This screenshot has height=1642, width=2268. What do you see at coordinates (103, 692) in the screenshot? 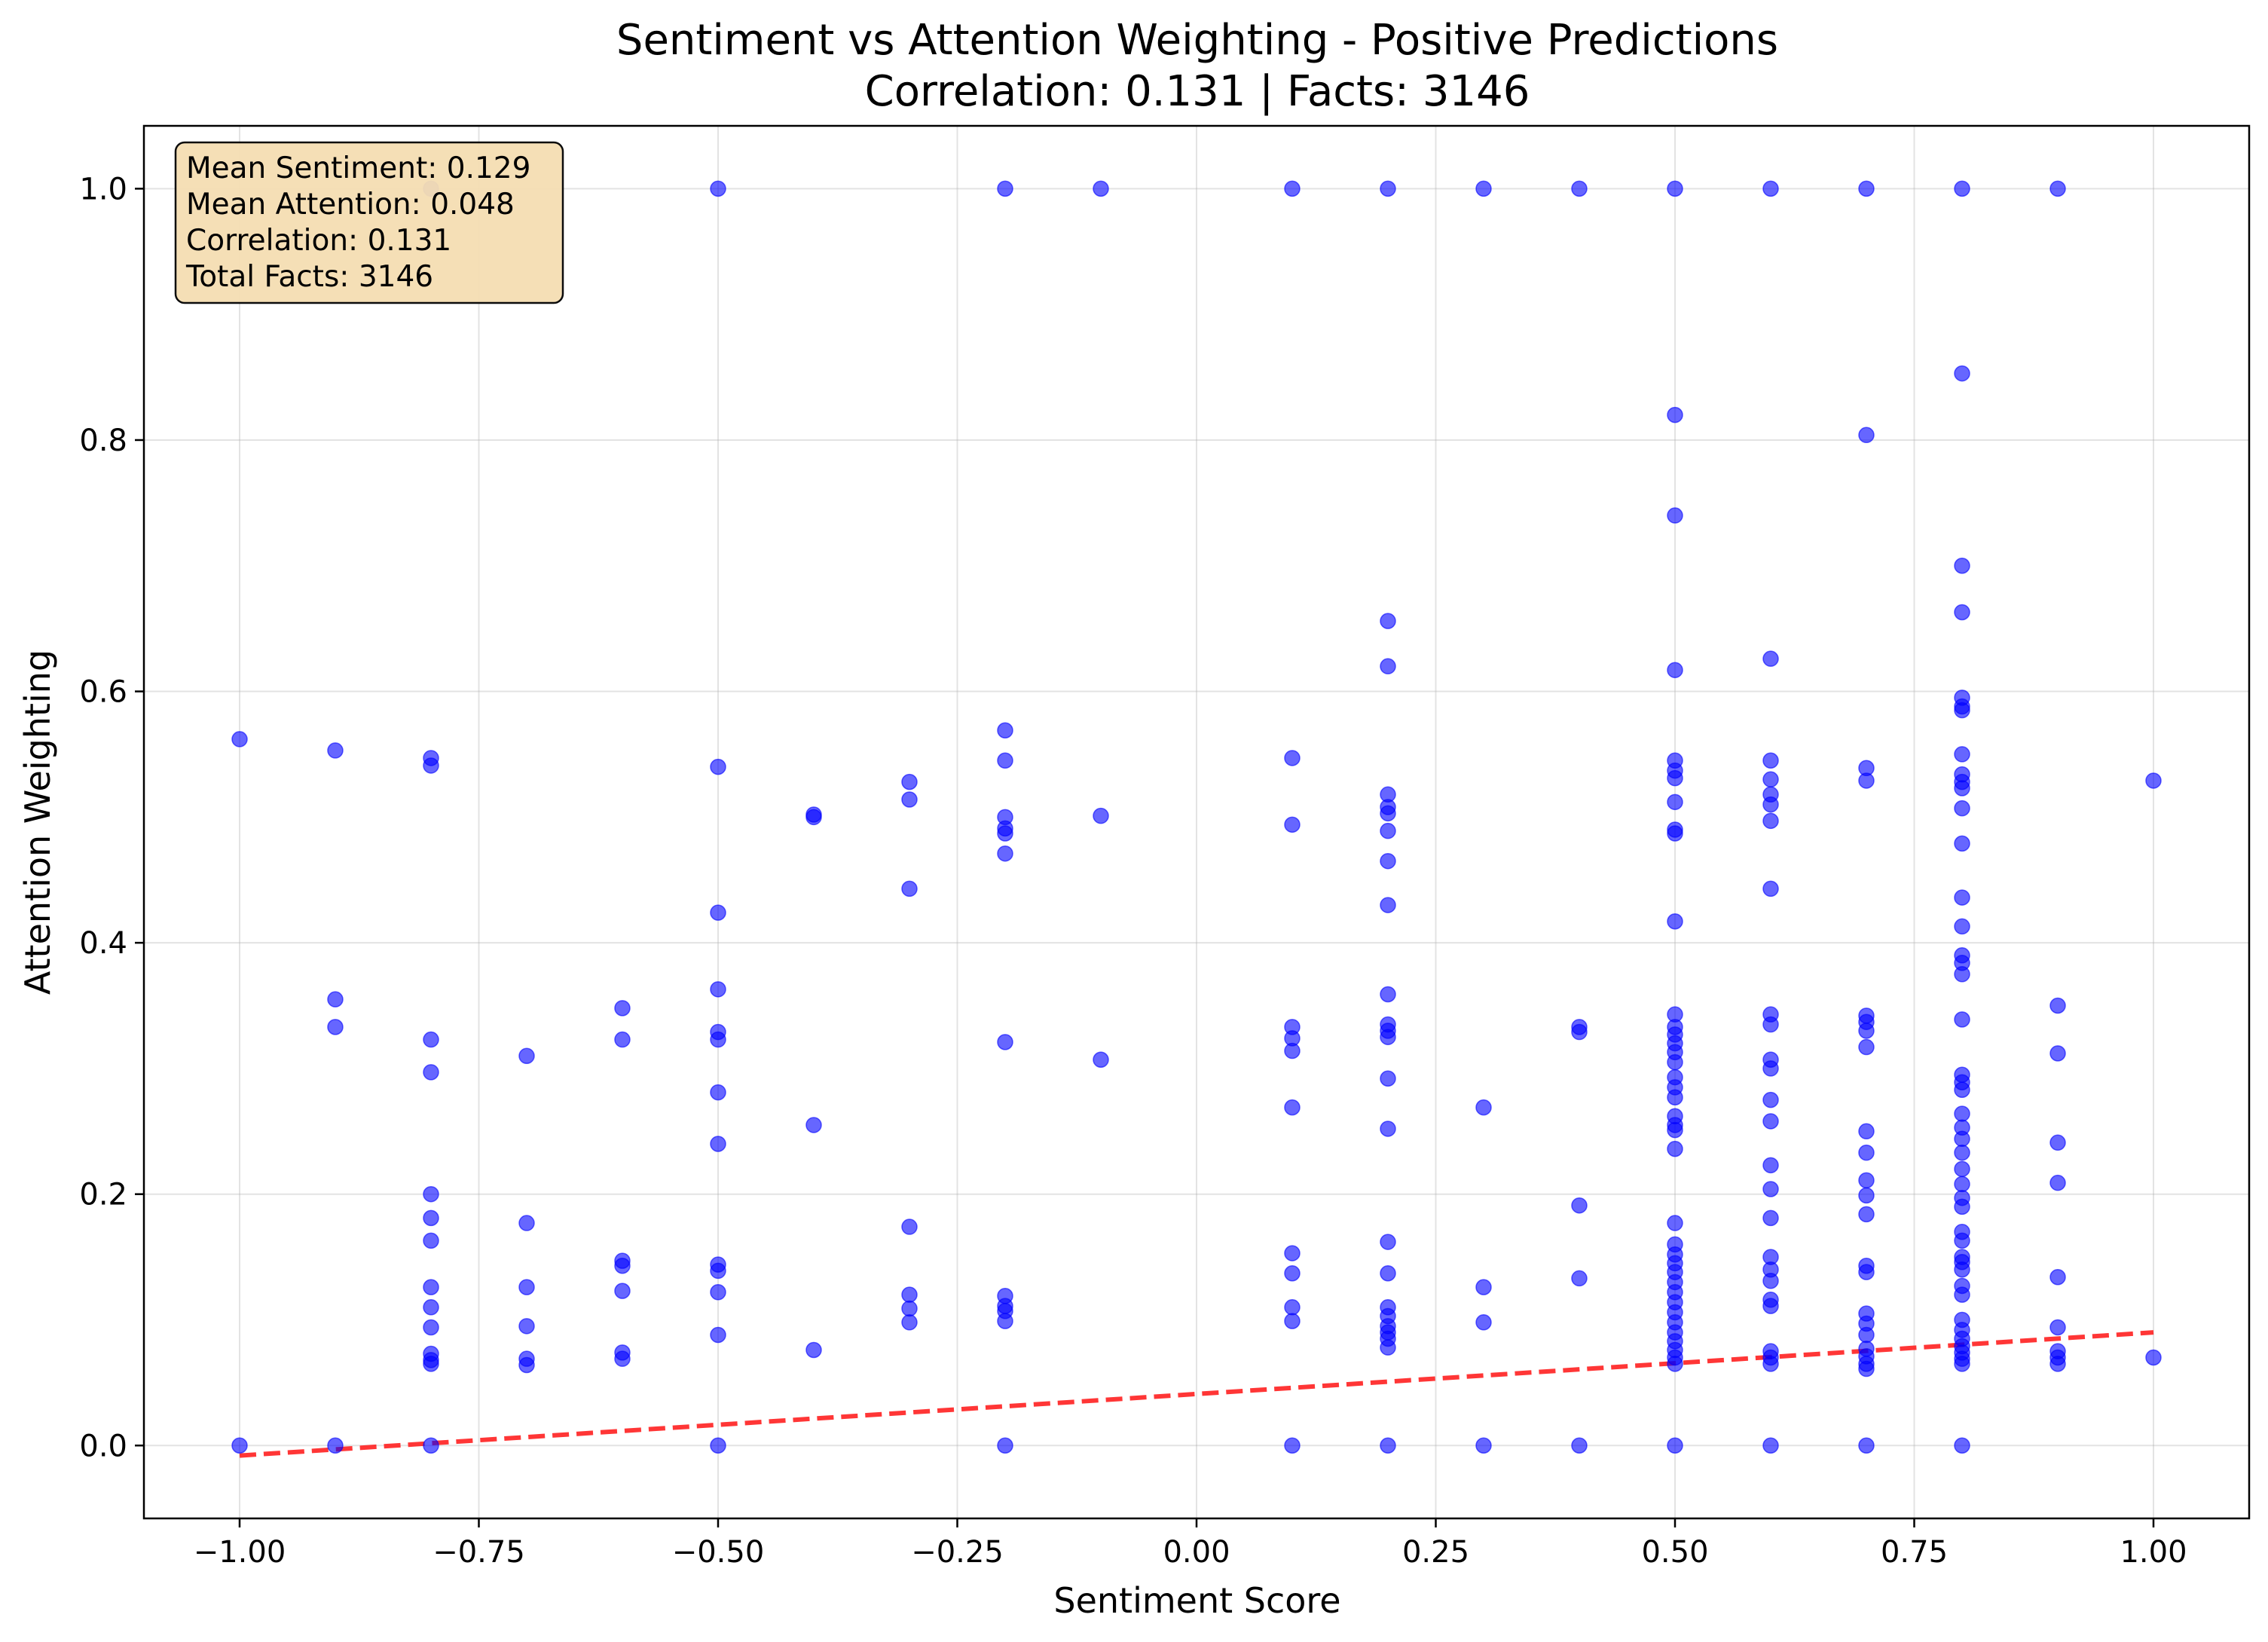
I see `y-tick-label: 0.6` at bounding box center [103, 692].